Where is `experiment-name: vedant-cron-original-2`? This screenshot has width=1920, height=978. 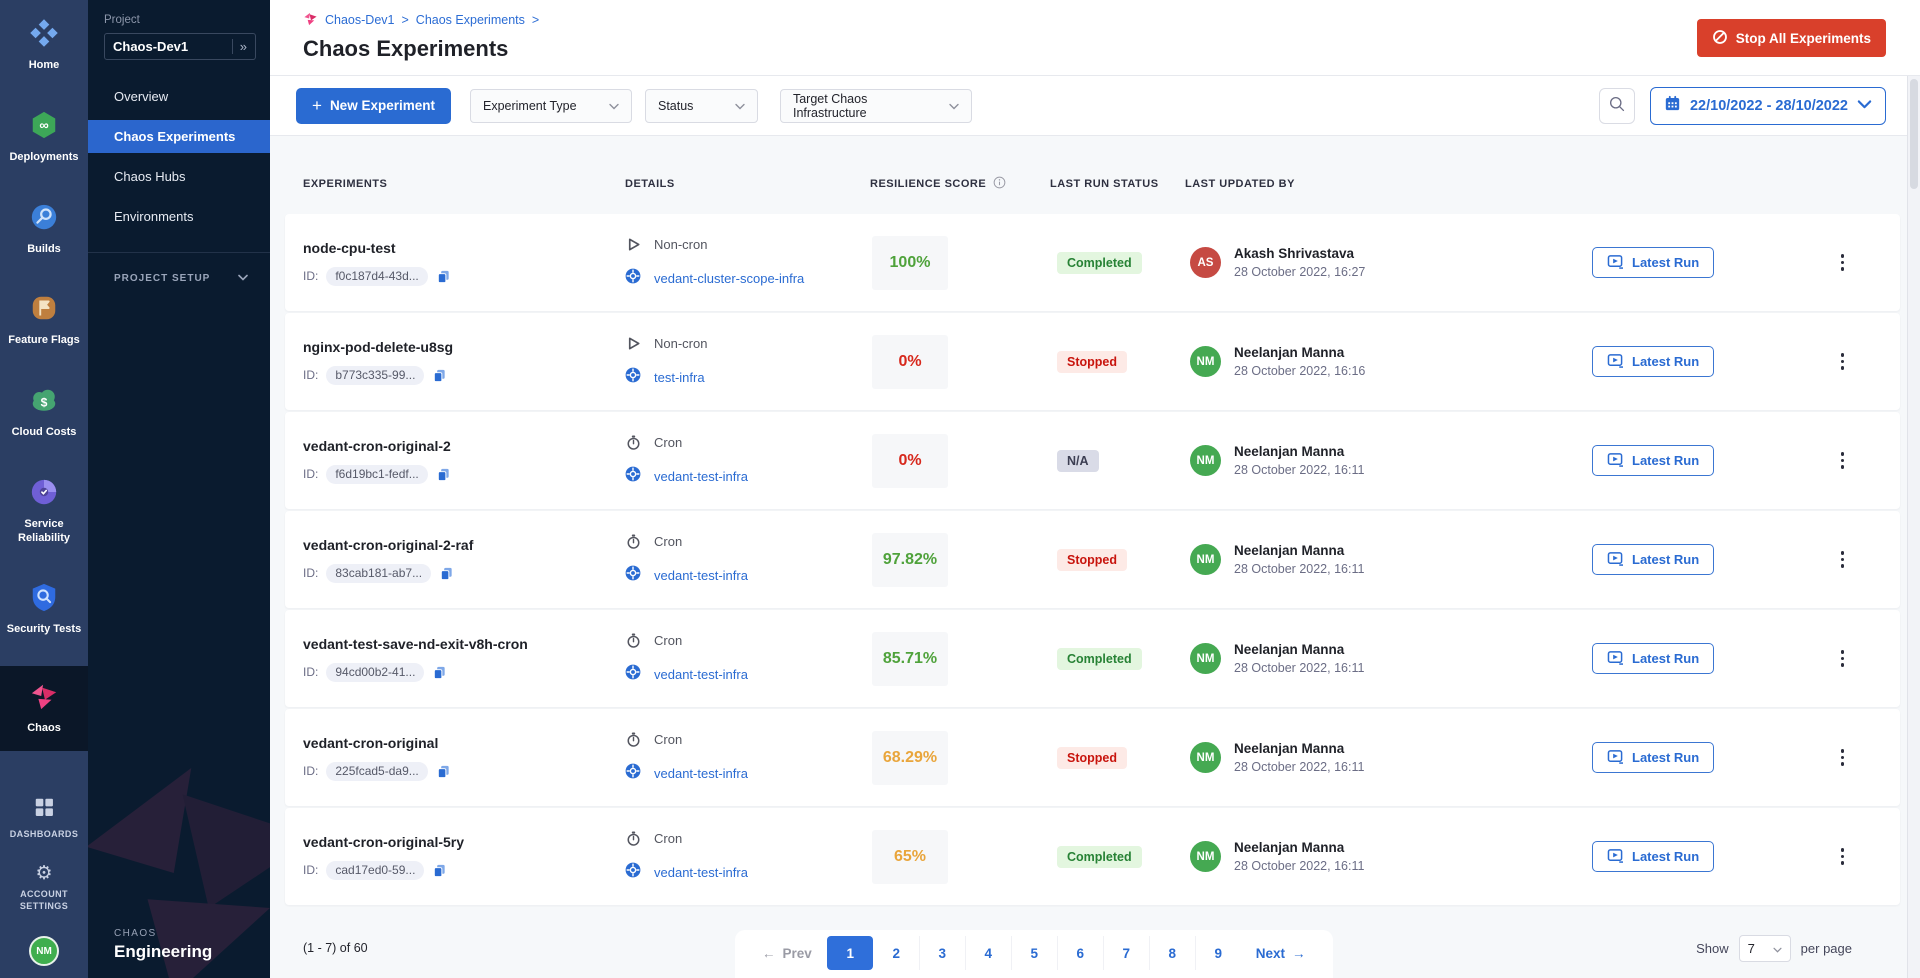
experiment-name: vedant-cron-original-2 is located at coordinates (377, 445).